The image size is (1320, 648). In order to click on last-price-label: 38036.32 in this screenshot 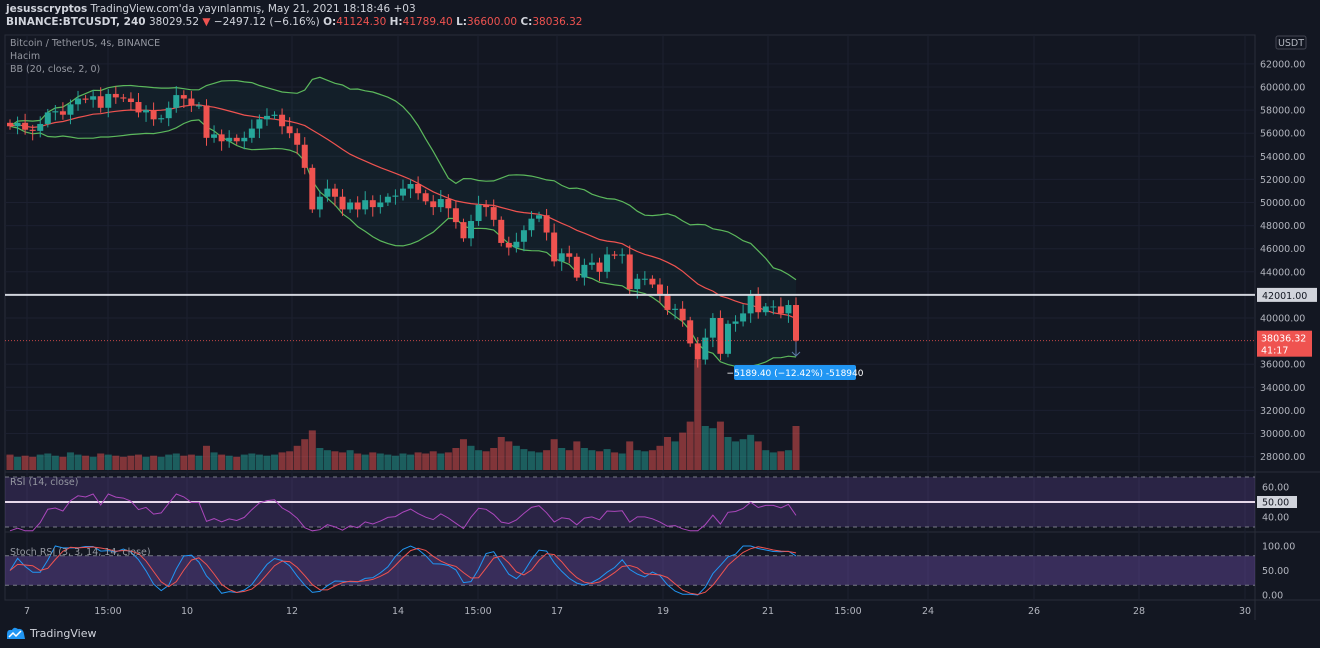, I will do `click(1283, 339)`.